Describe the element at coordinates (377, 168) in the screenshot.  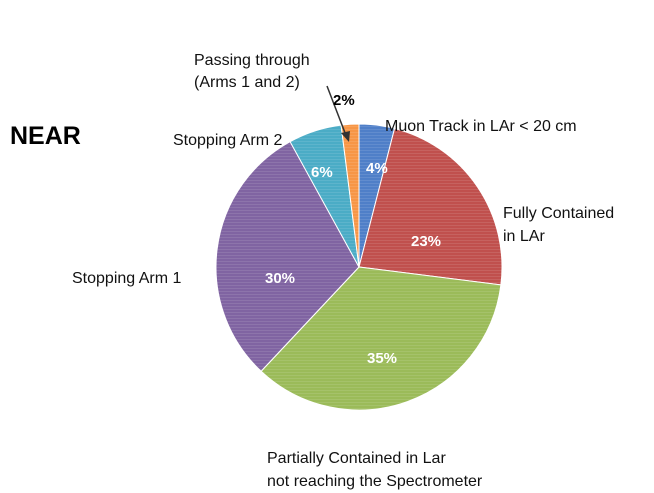
I see `pct-label-muon-track: 4%` at that location.